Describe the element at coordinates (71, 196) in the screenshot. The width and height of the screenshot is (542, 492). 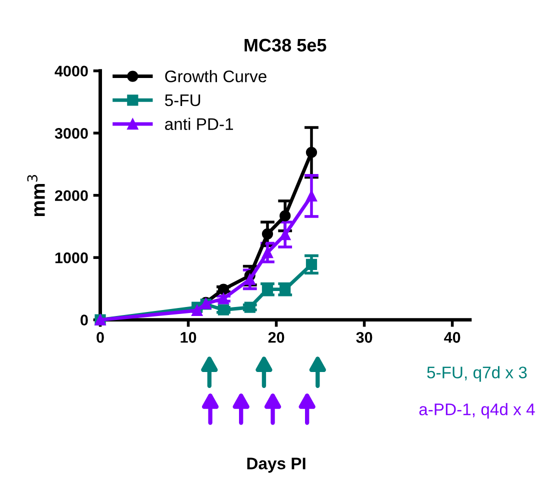
I see `y-tick-label: 2000` at that location.